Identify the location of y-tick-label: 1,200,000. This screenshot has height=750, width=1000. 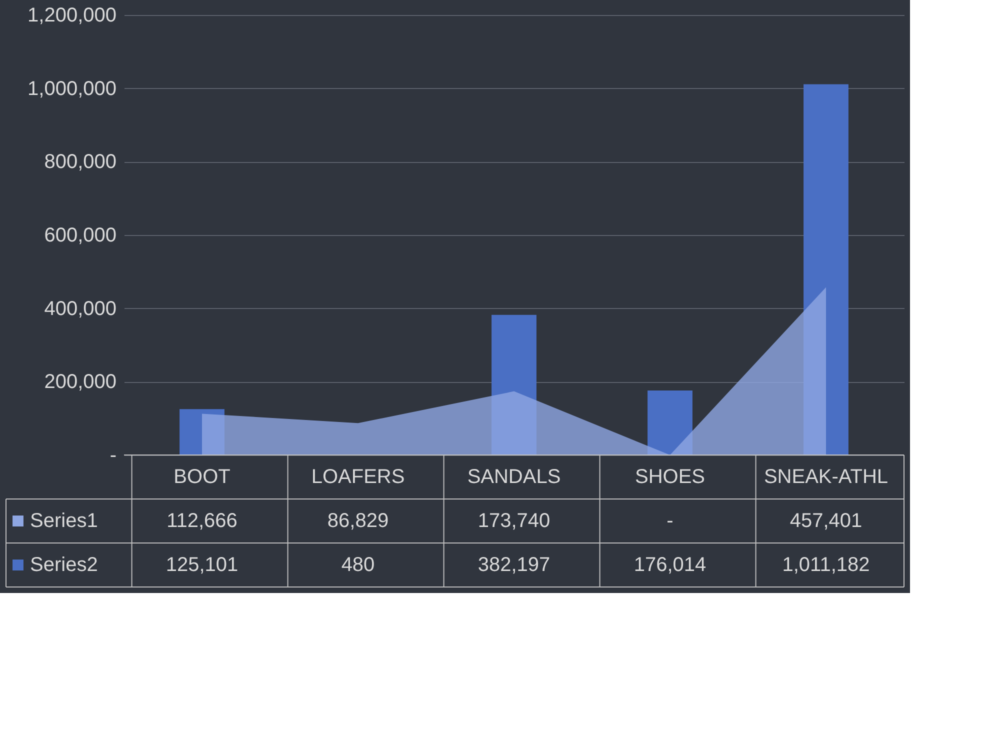
(72, 15).